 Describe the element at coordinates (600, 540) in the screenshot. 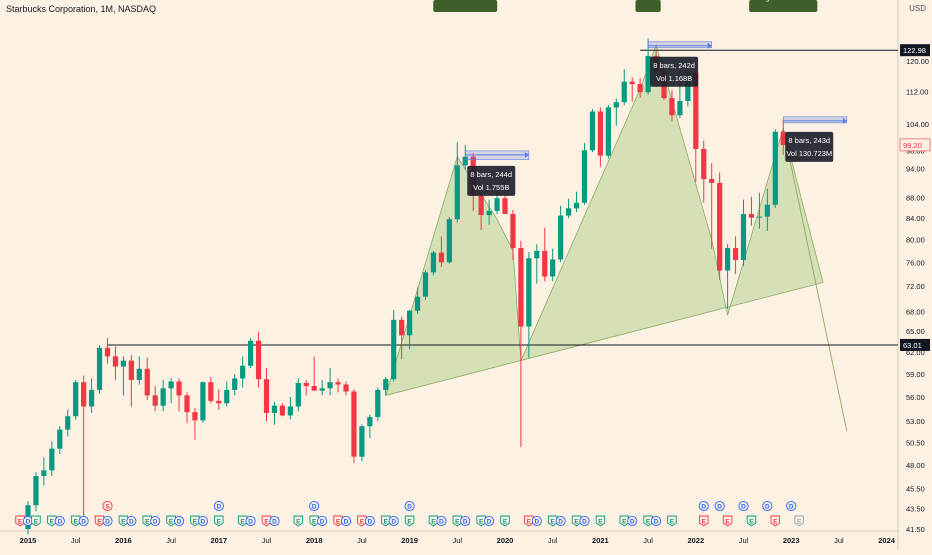

I see `x-tick-label: 2021` at that location.